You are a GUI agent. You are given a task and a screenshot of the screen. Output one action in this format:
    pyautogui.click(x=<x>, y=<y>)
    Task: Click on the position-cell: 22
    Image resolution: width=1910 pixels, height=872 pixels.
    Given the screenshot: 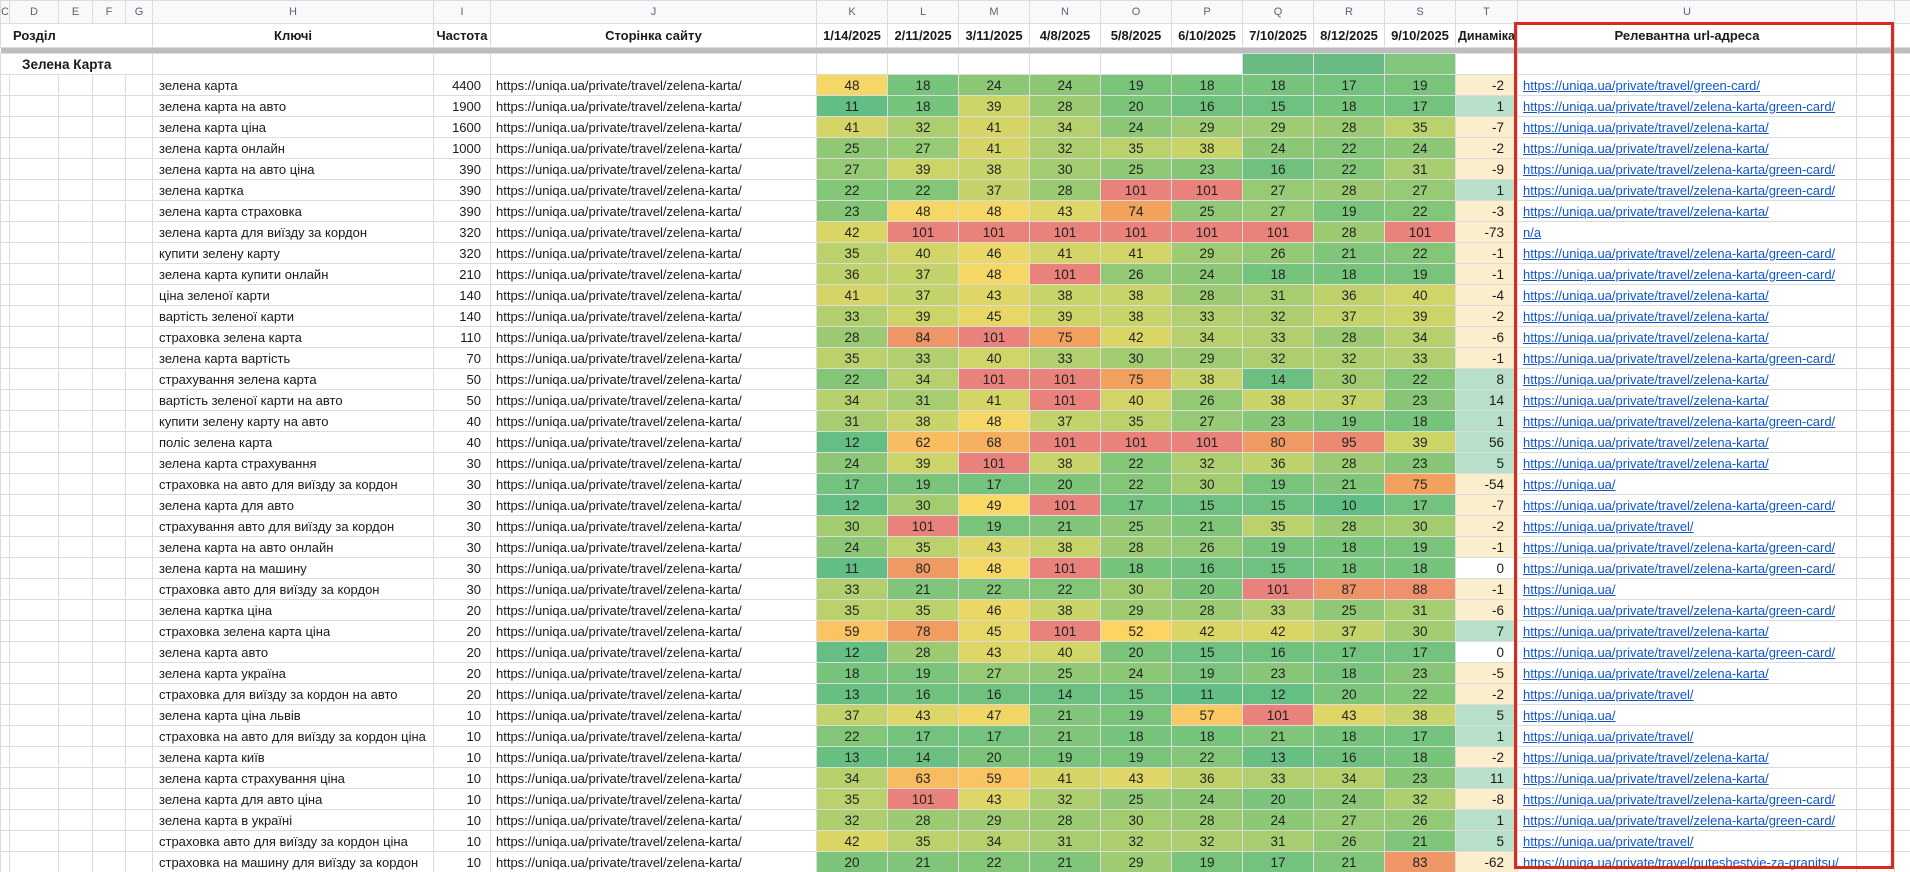 What is the action you would take?
    pyautogui.click(x=1420, y=211)
    